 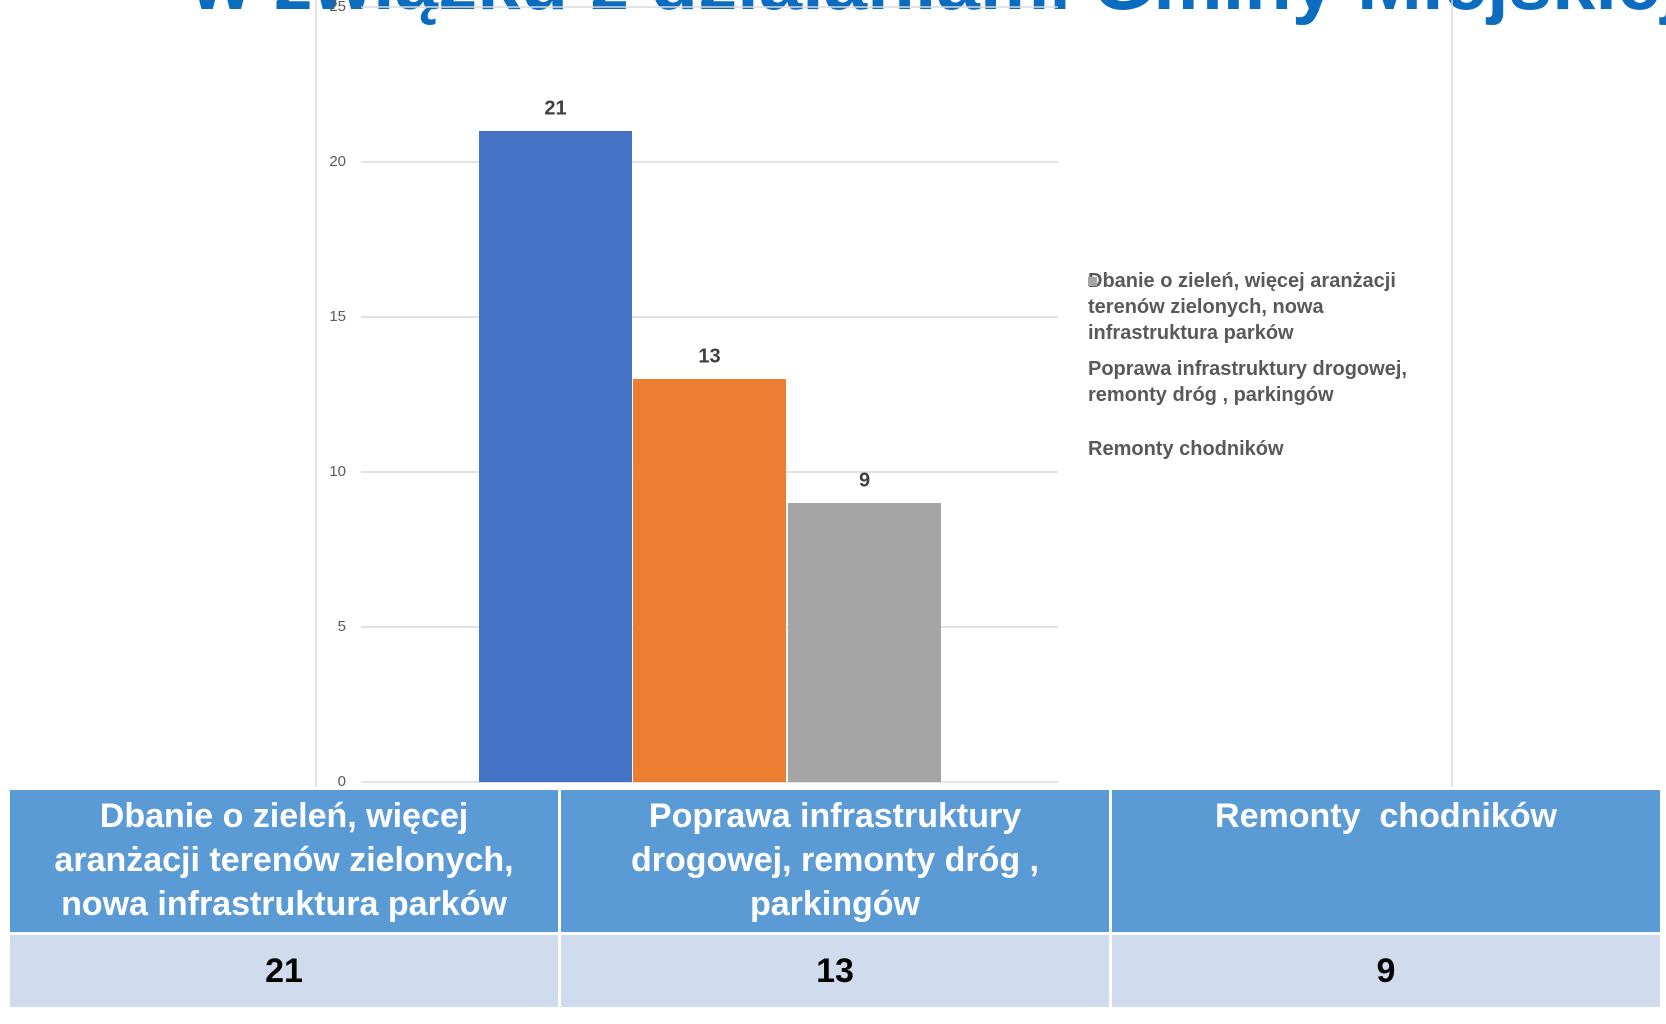 I want to click on table-cell: 21, so click(x=284, y=971).